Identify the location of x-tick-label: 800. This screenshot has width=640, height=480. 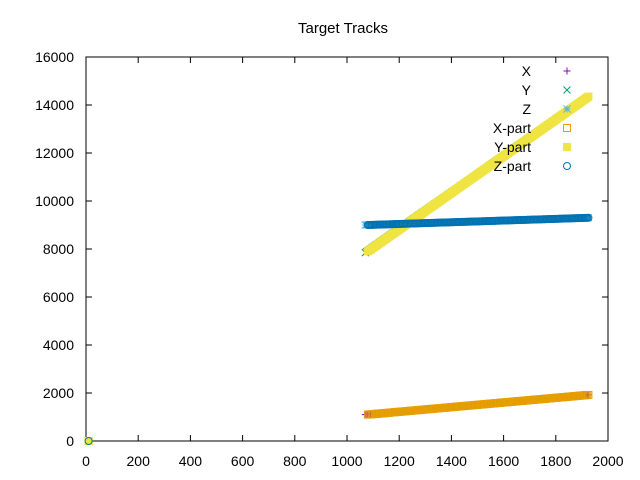
(295, 461).